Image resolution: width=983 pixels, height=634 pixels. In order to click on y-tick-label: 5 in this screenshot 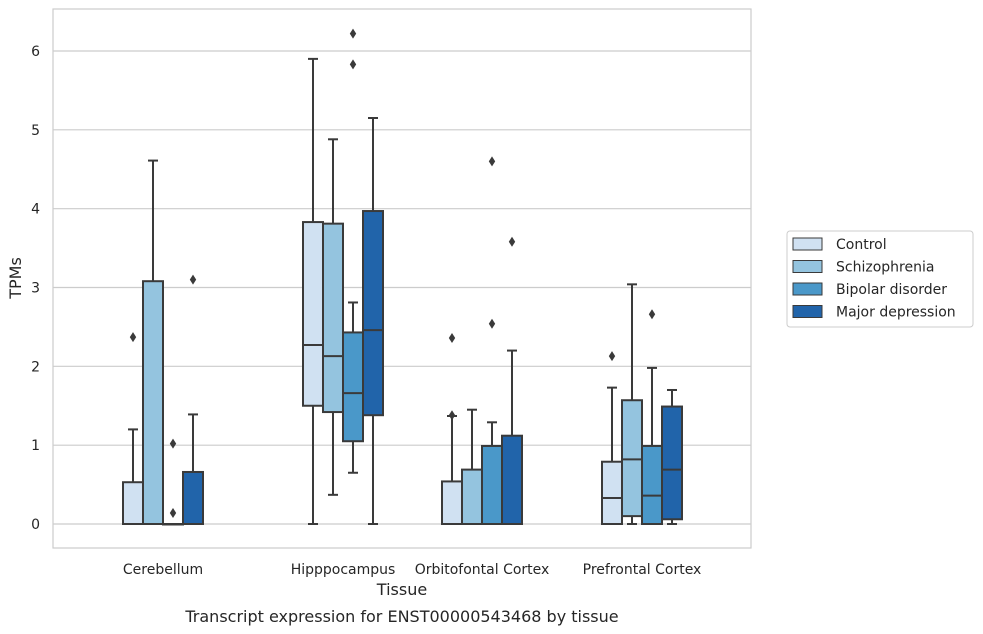, I will do `click(35, 131)`.